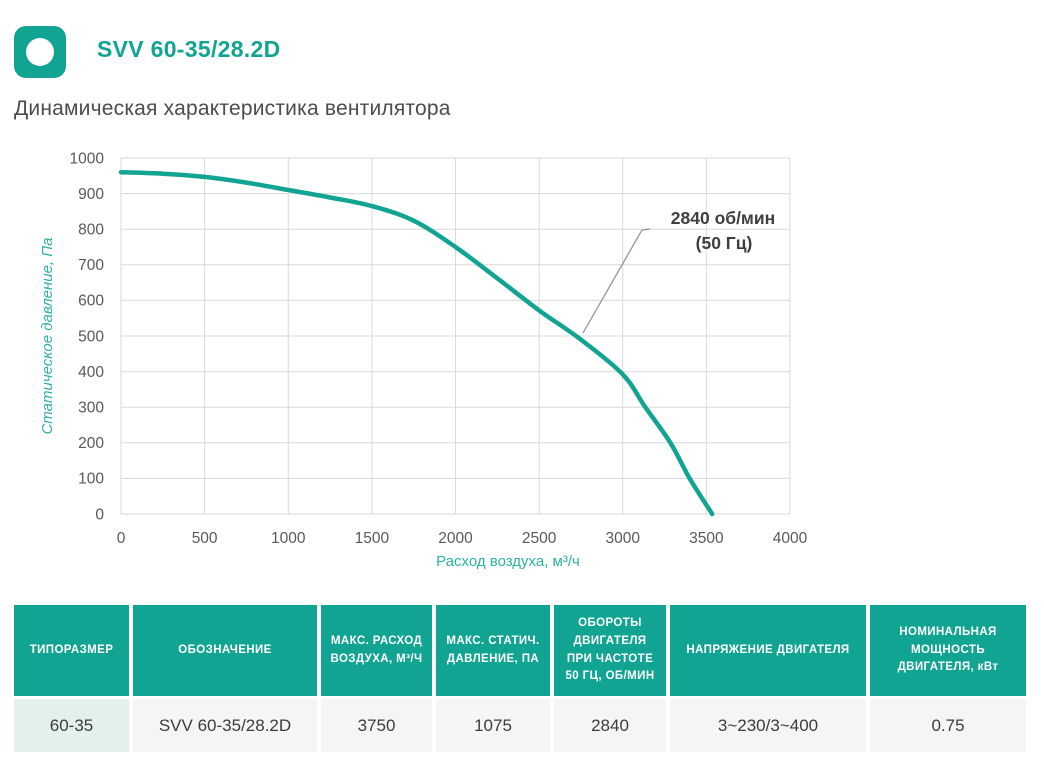 Image resolution: width=1044 pixels, height=779 pixels. I want to click on cell-designation: SVV 60-35/28.2D, so click(225, 725).